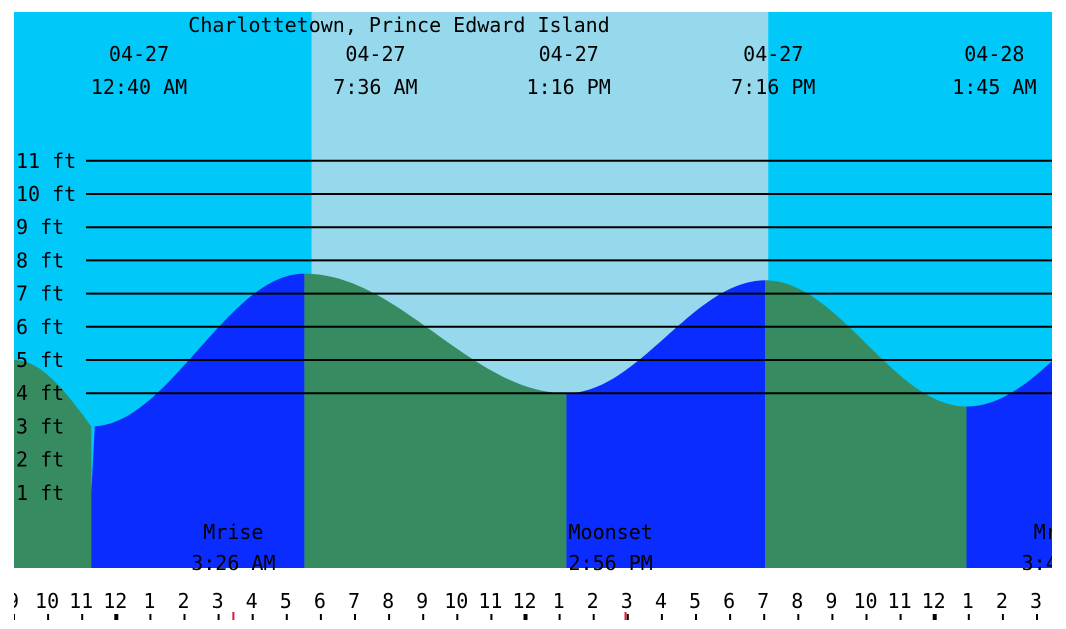 This screenshot has width=1066, height=629. I want to click on moon-event-time: 3:26 AM, so click(233, 563).